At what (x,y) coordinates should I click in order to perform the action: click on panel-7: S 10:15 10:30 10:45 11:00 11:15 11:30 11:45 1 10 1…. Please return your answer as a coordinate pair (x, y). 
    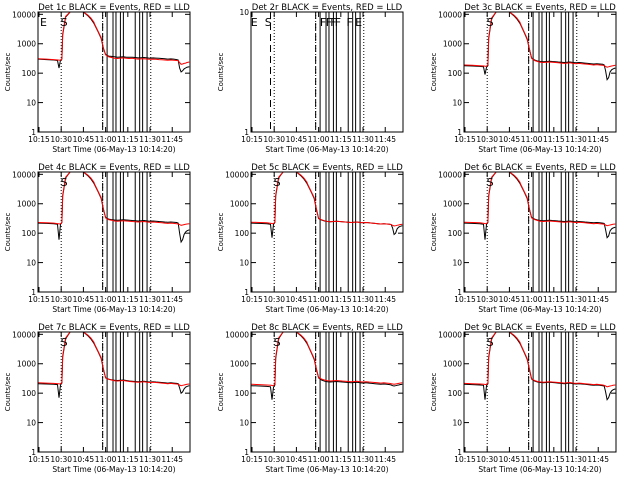
    Looking at the image, I should click on (97, 398).